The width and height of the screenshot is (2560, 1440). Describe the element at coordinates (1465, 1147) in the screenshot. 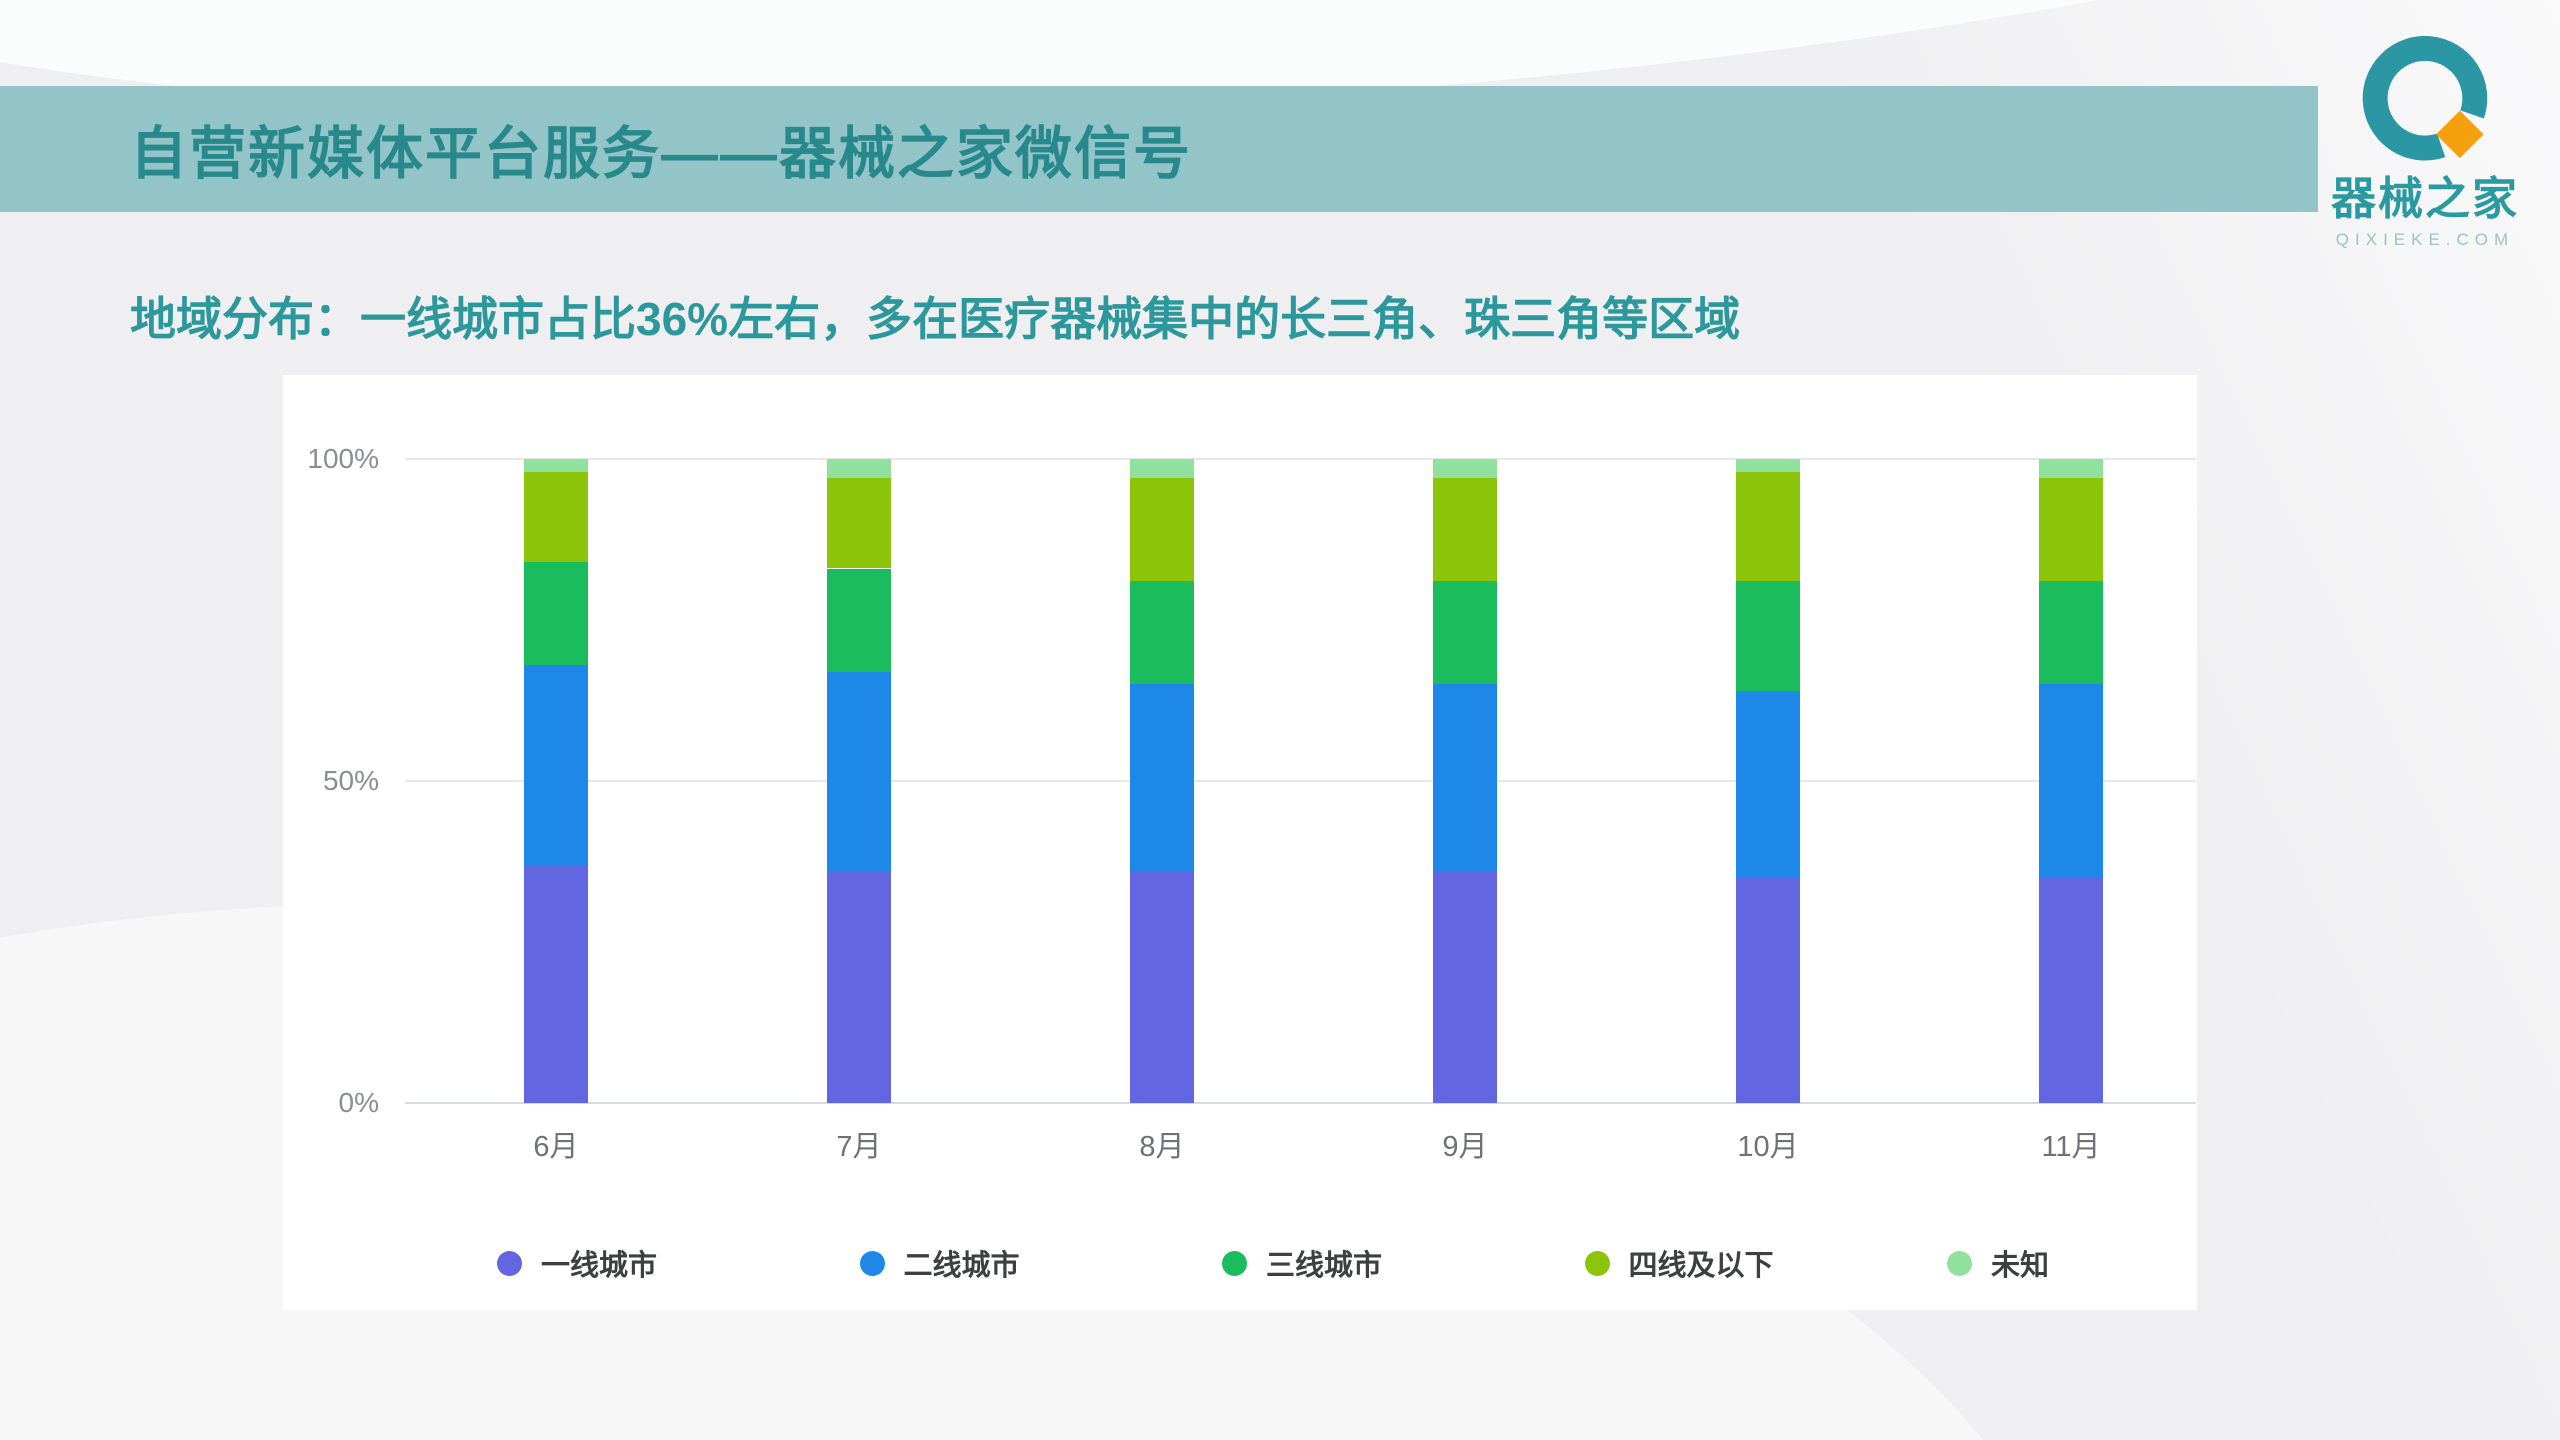

I see `x-tick-label: 9月` at that location.